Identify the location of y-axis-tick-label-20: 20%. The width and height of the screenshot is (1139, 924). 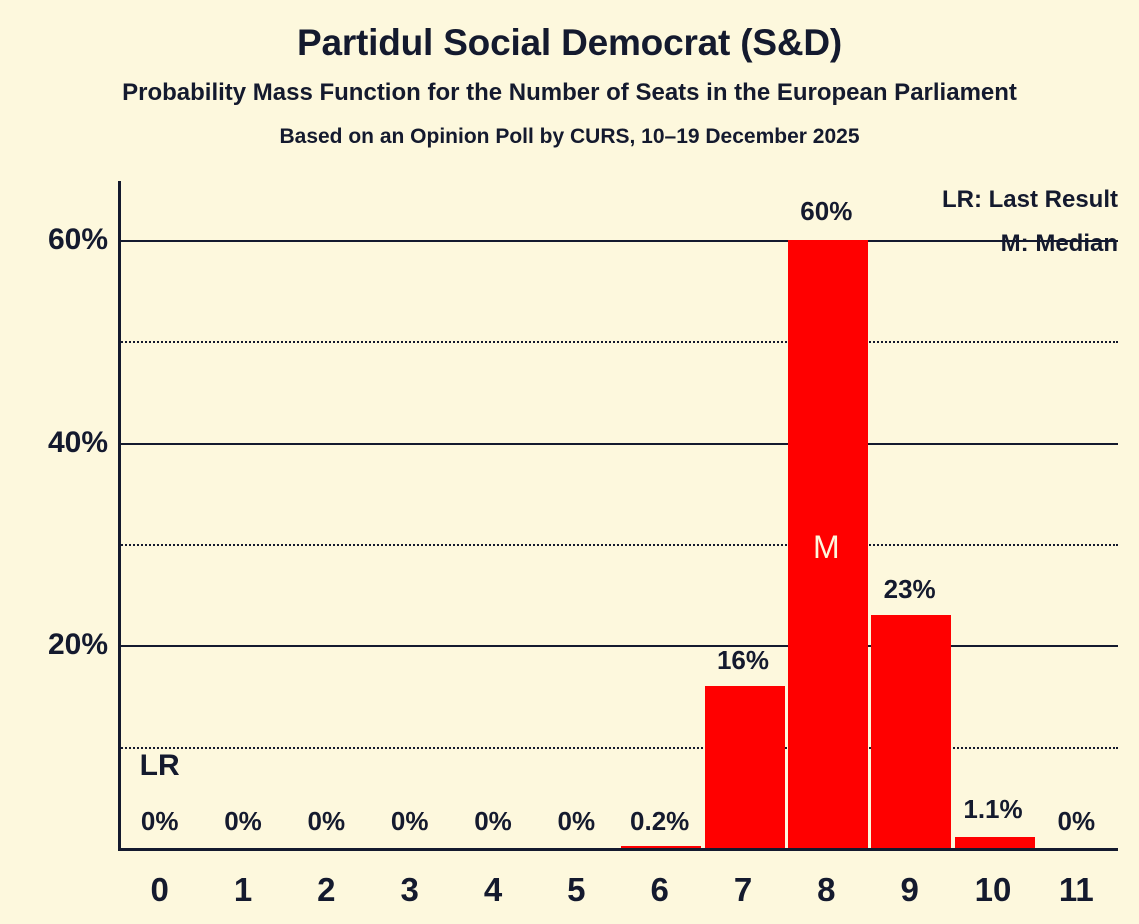
(77, 644).